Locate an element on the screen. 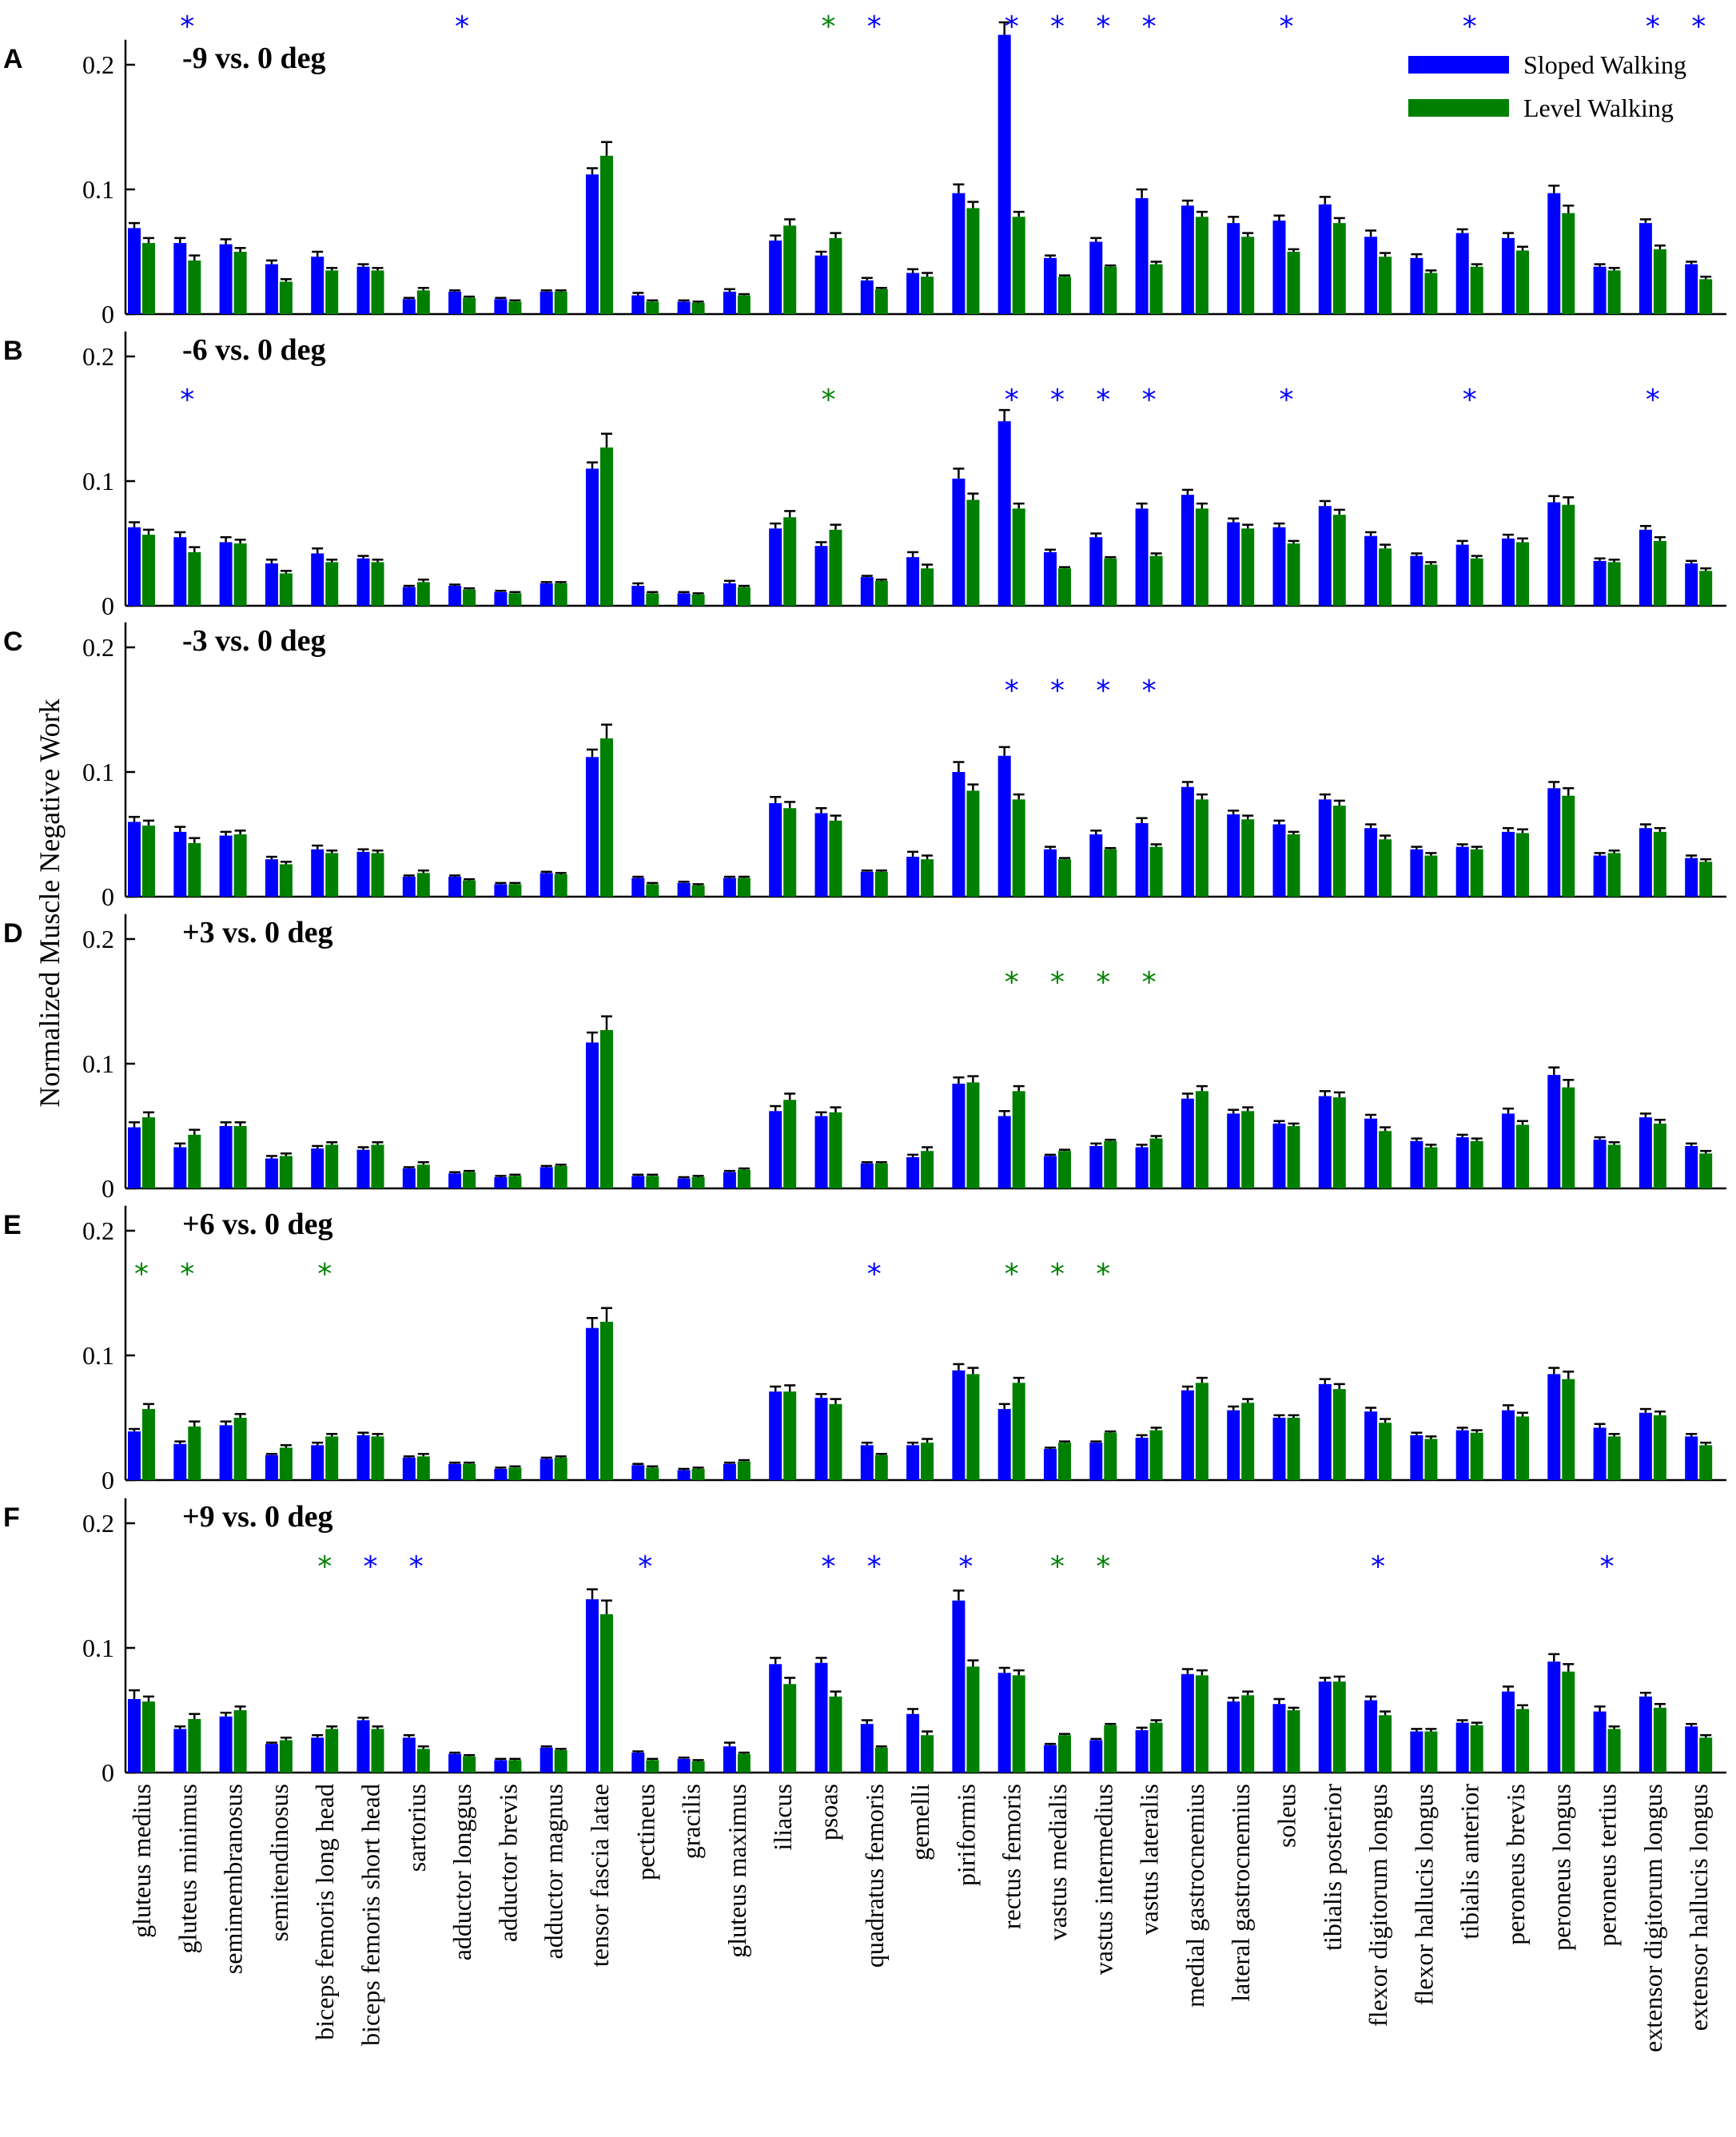 The width and height of the screenshot is (1736, 2137). panel-d: 0 0.1 0.2 D +3 vs. 0 deg * * * * is located at coordinates (864, 1058).